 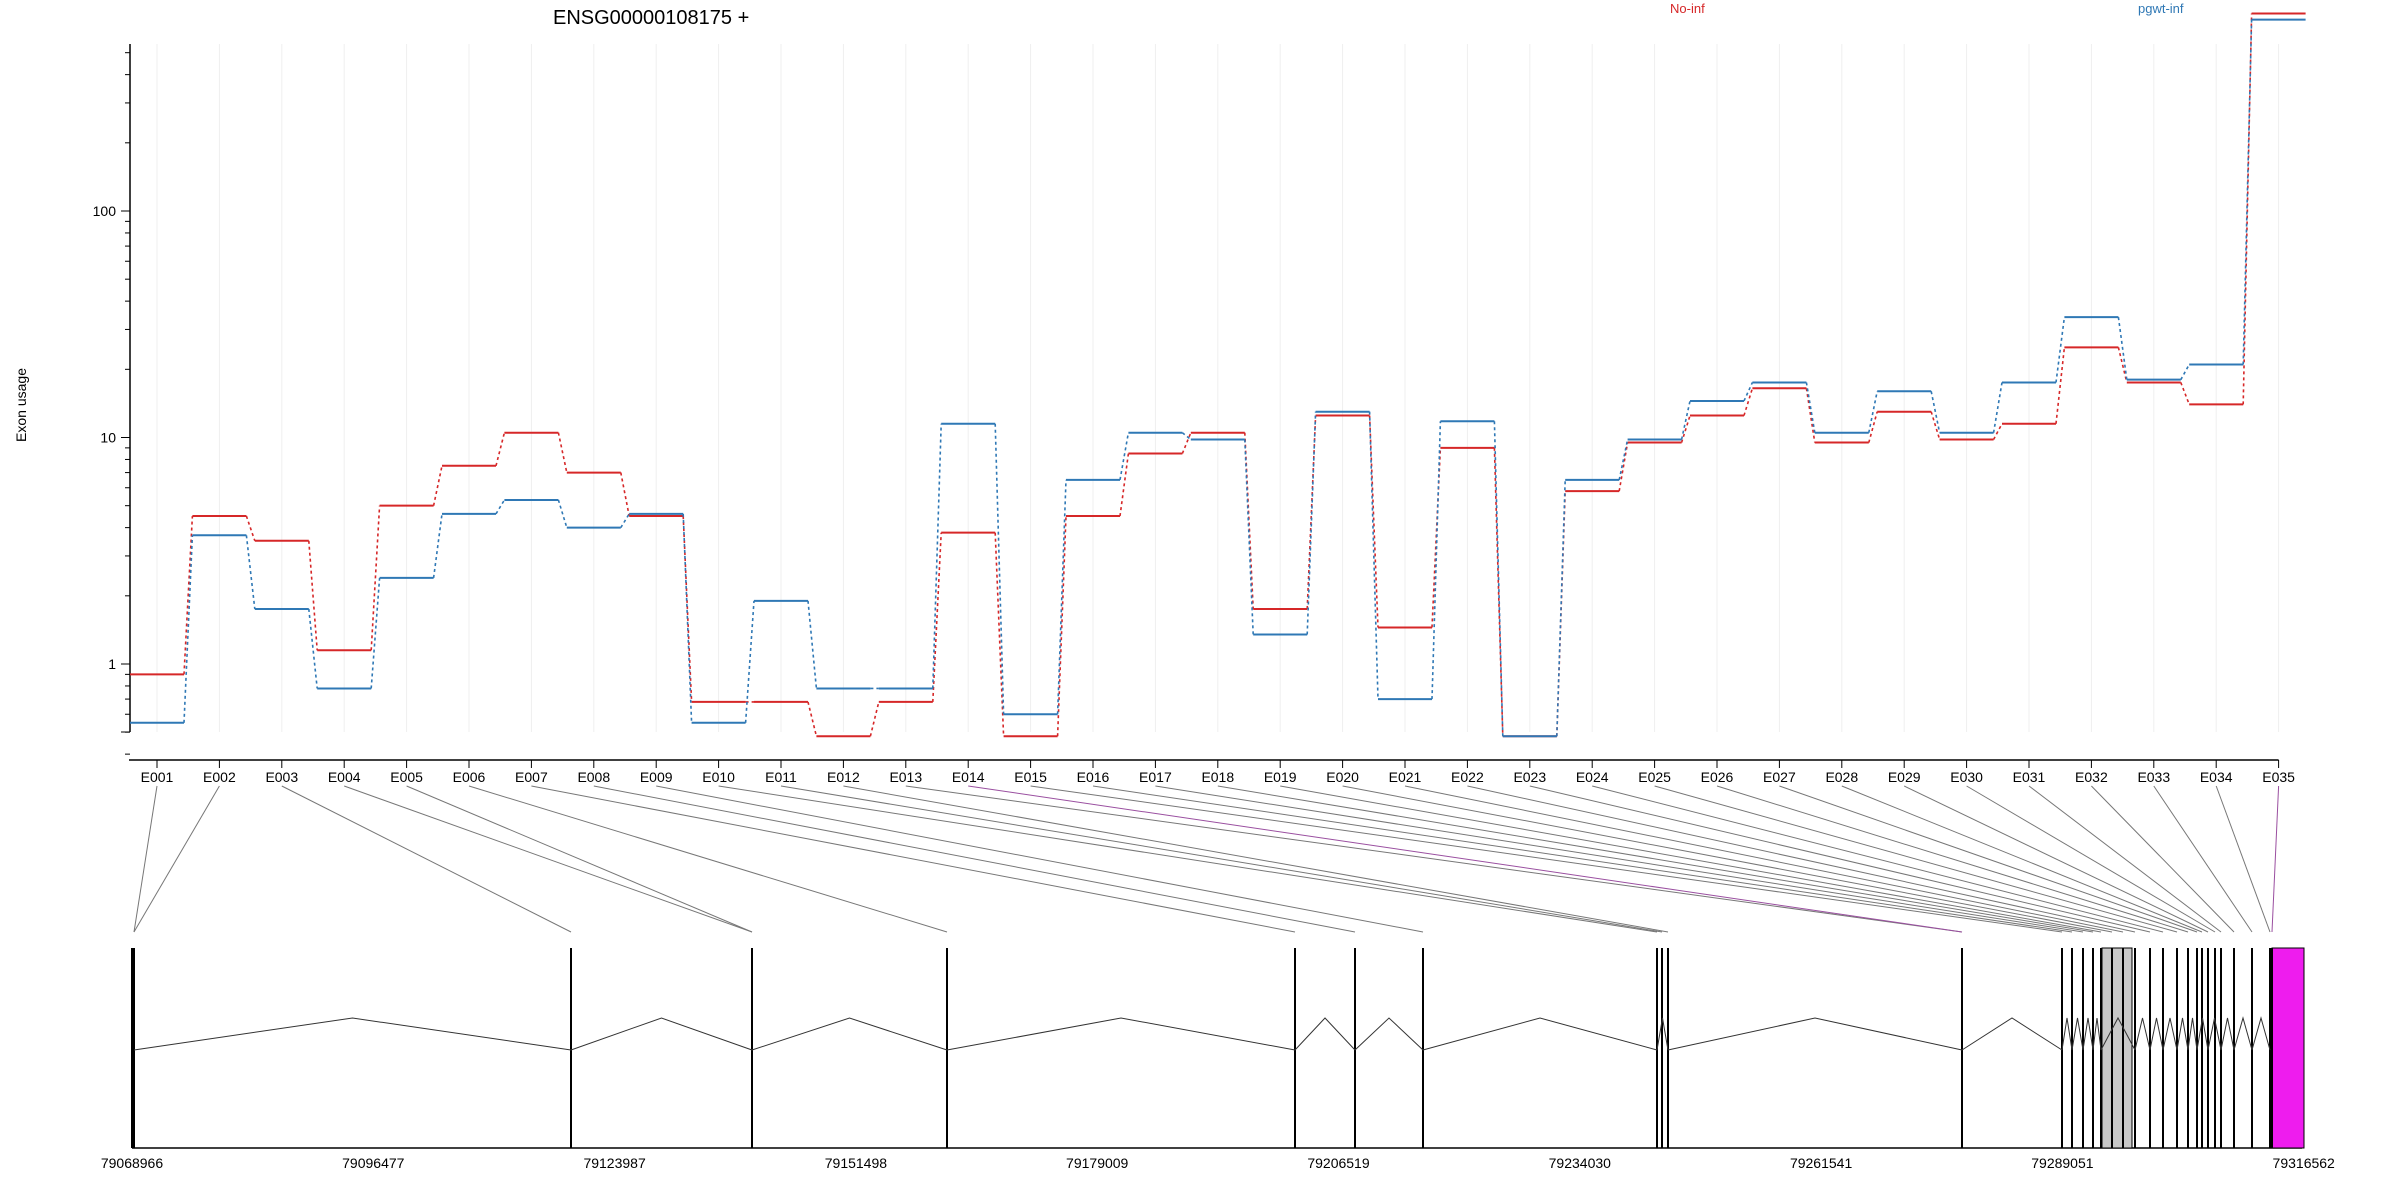 I want to click on x-tick-label: E014, so click(x=968, y=777).